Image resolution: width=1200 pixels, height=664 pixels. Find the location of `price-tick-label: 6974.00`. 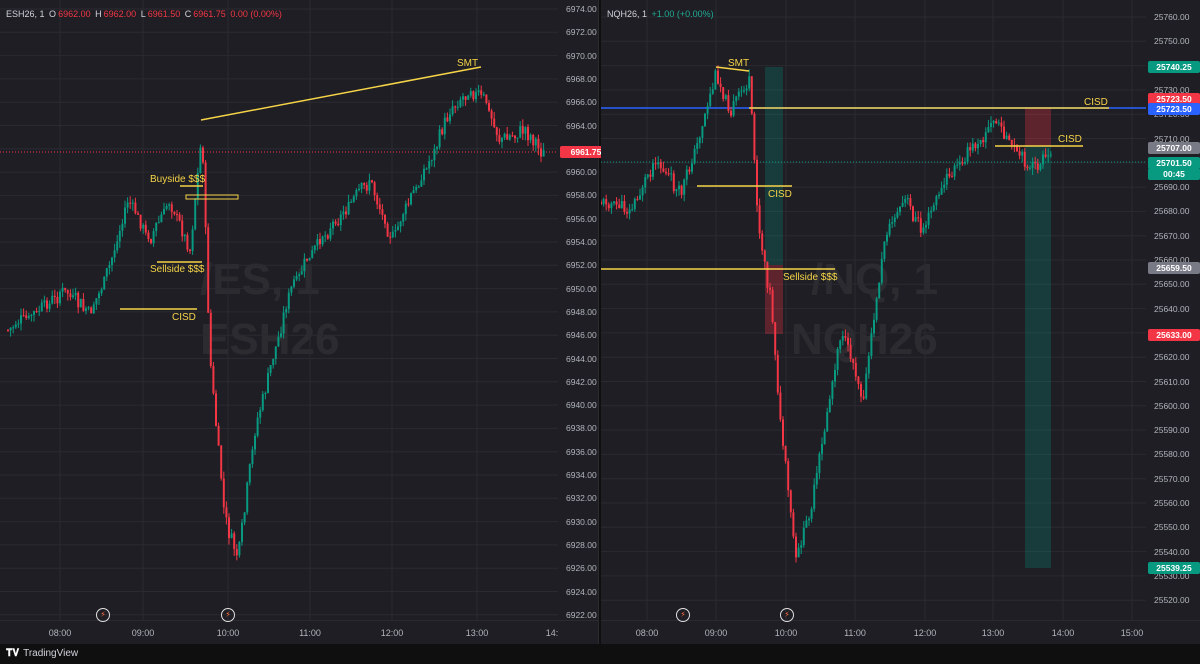

price-tick-label: 6974.00 is located at coordinates (581, 9).